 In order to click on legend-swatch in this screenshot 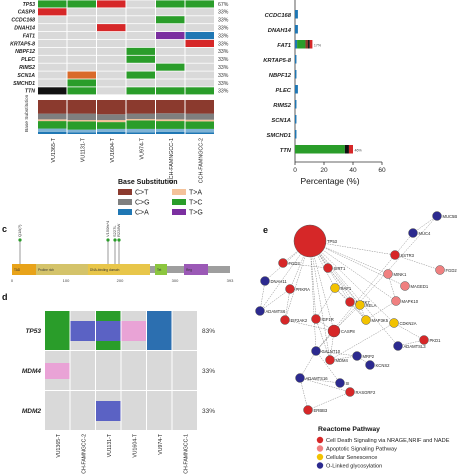, I will do `click(179, 212)`.